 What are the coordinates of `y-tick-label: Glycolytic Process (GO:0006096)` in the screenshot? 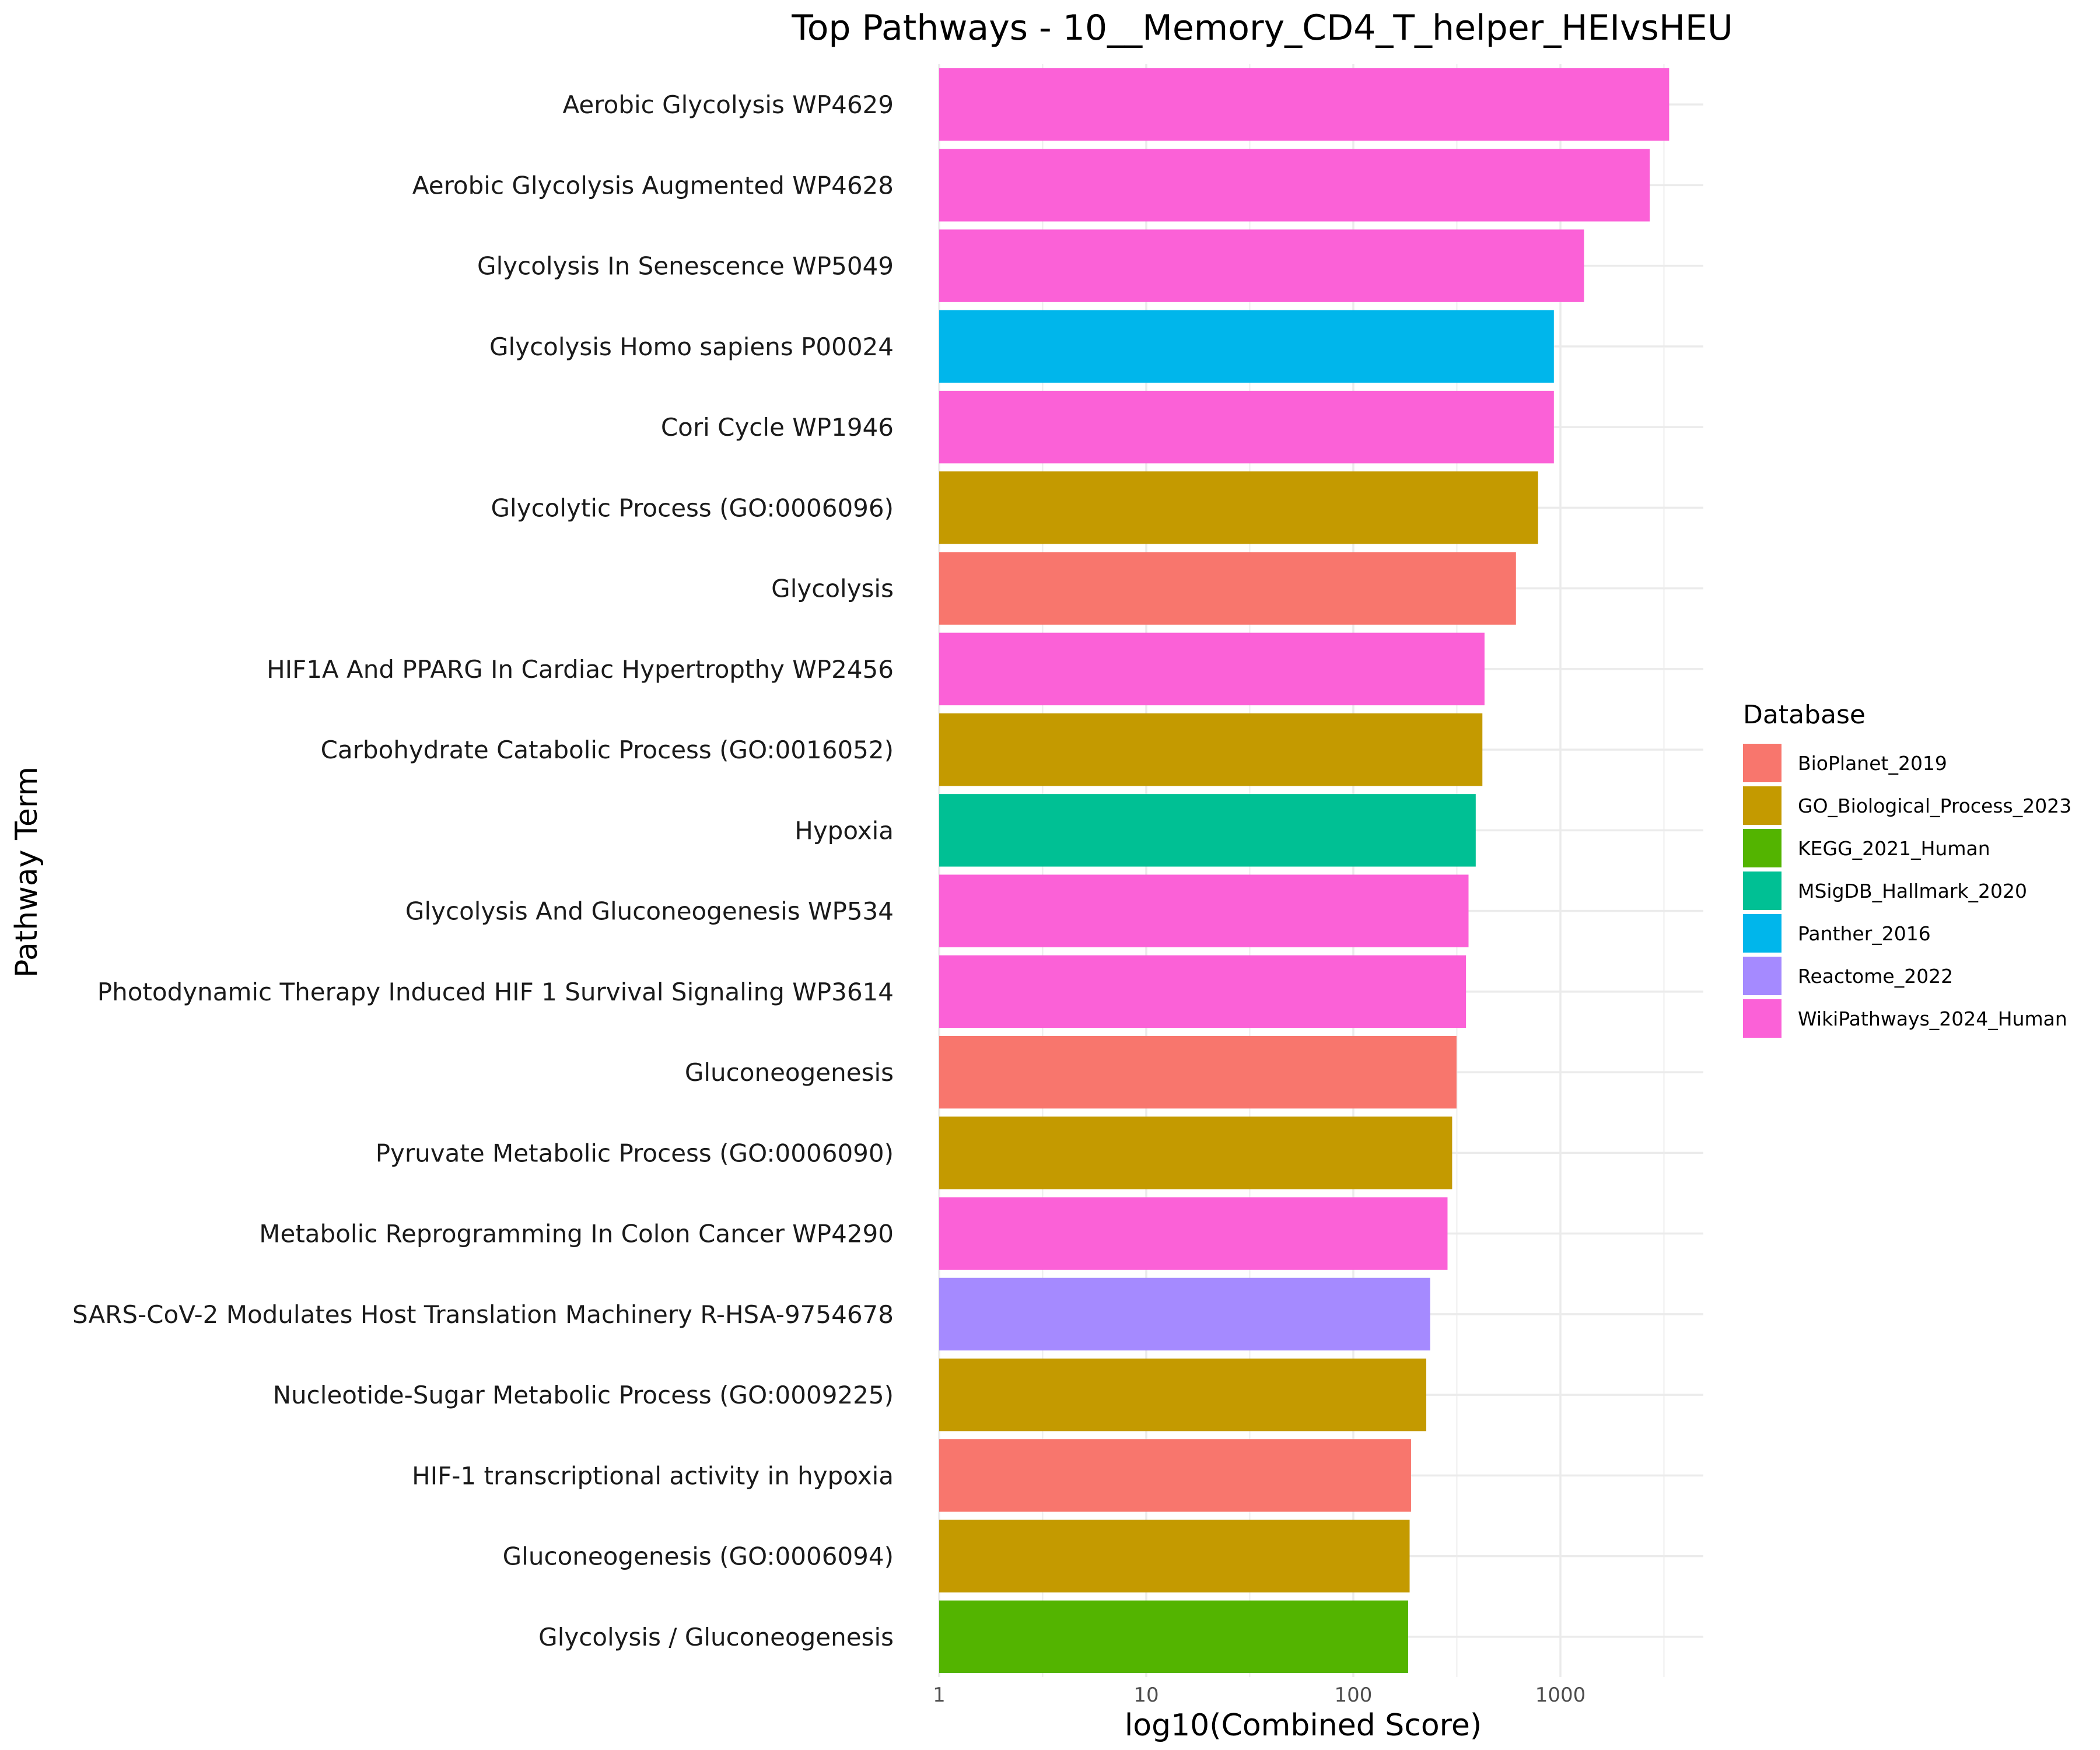 It's located at (692, 508).